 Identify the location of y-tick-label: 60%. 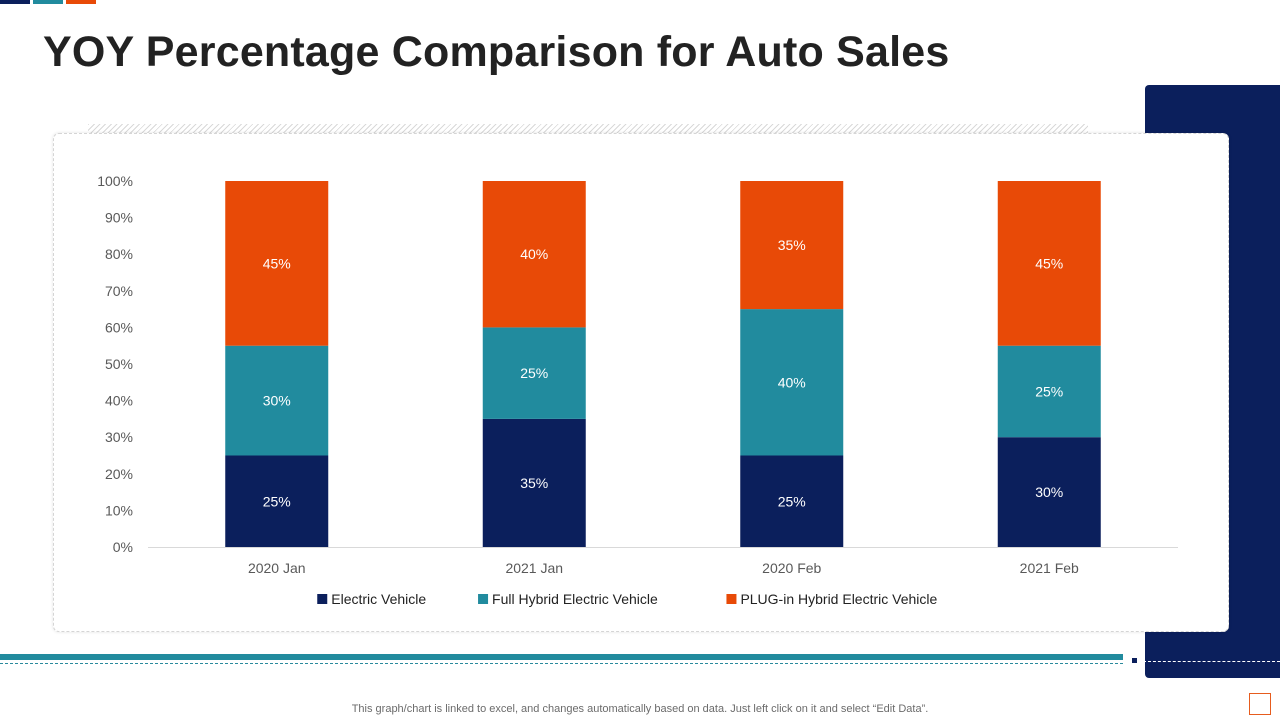
(119, 327).